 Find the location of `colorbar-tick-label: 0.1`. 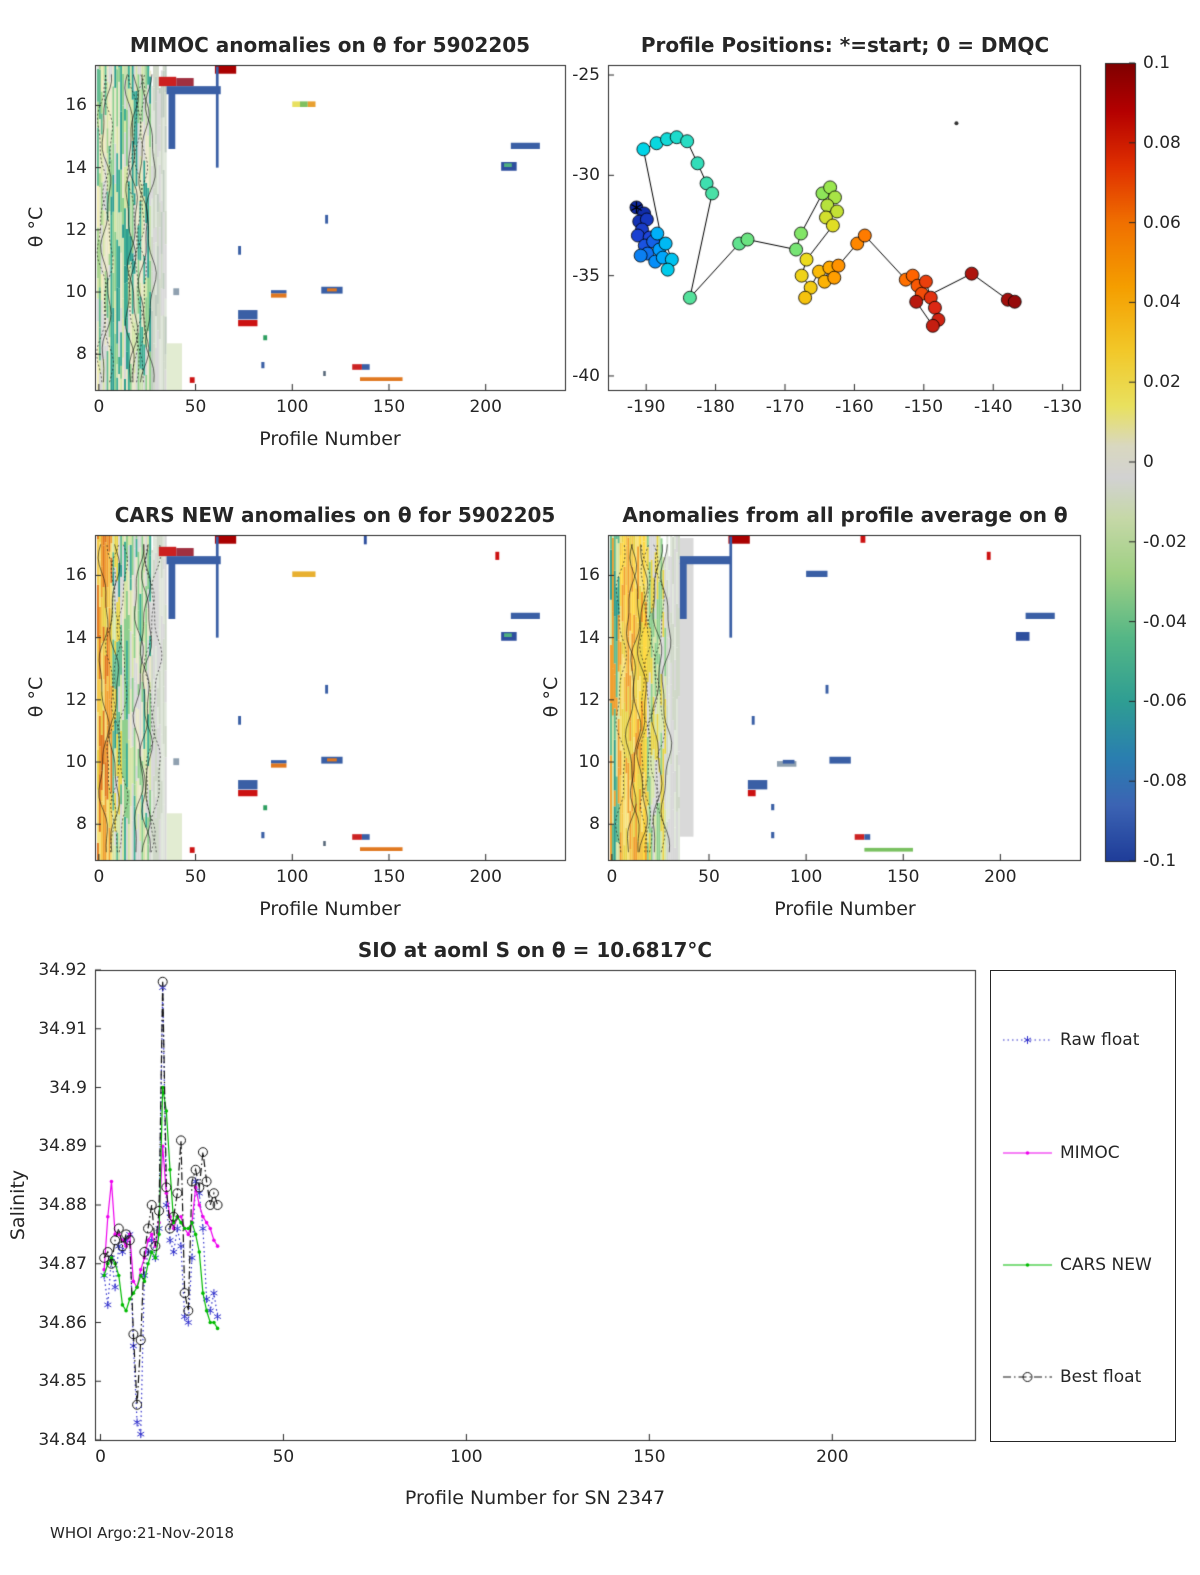

colorbar-tick-label: 0.1 is located at coordinates (1157, 63).